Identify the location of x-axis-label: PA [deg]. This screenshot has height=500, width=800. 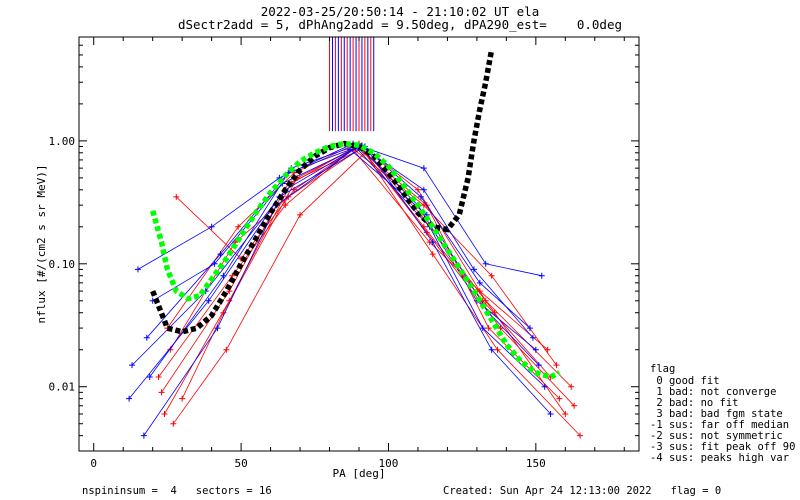
(359, 473).